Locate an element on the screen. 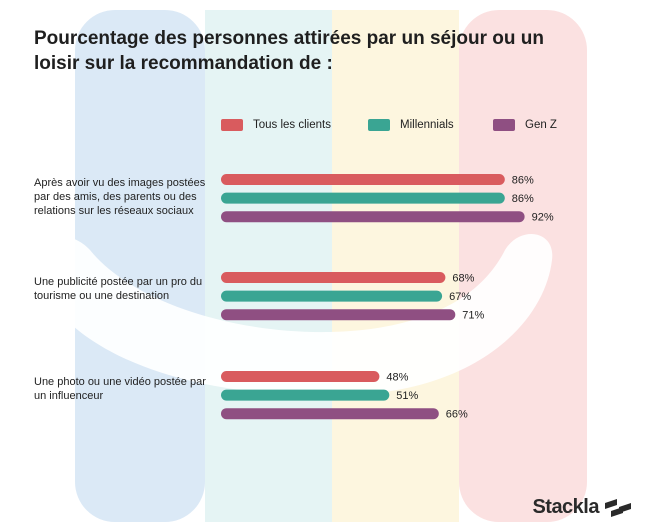  brand-logo: Stackla is located at coordinates (582, 507).